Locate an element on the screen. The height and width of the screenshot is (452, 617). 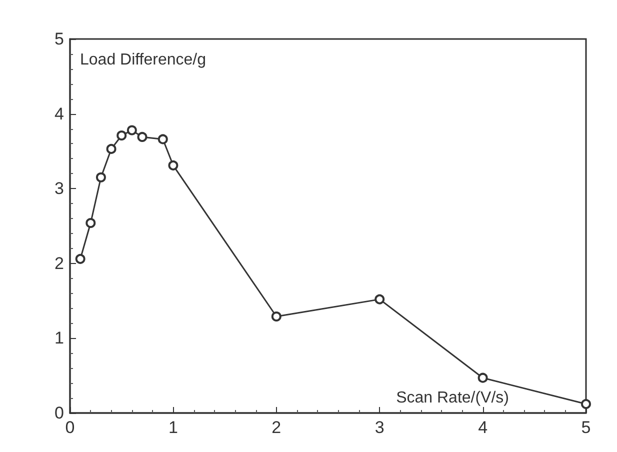
y-tick-label: 5 is located at coordinates (59, 39).